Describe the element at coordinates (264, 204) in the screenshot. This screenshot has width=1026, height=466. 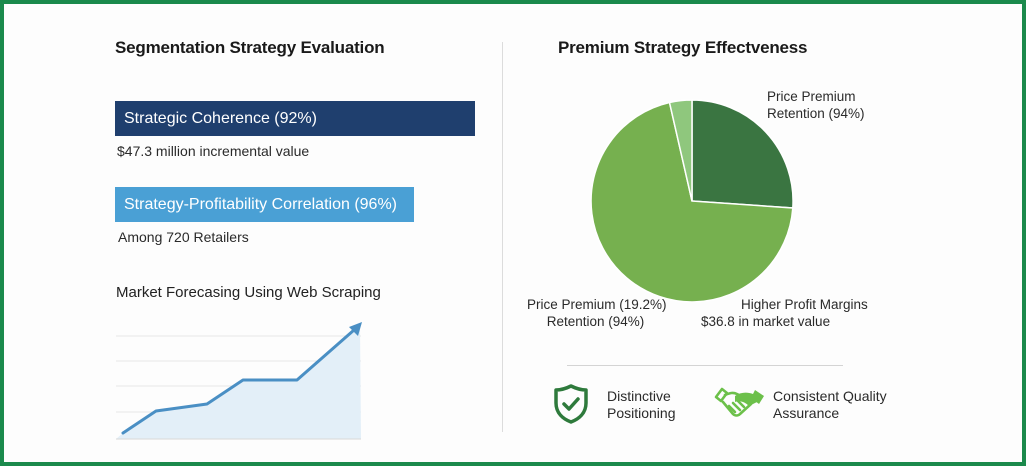
I see `correlation-bar: Strategy-Profitability Correlation (96%)` at that location.